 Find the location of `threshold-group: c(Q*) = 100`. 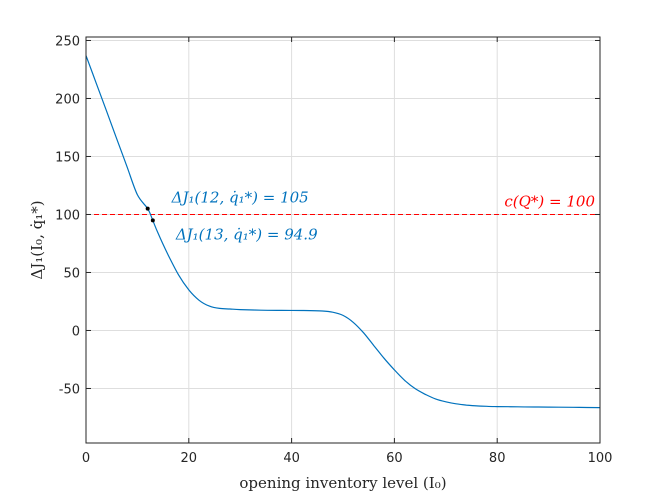

threshold-group: c(Q*) = 100 is located at coordinates (343, 203).